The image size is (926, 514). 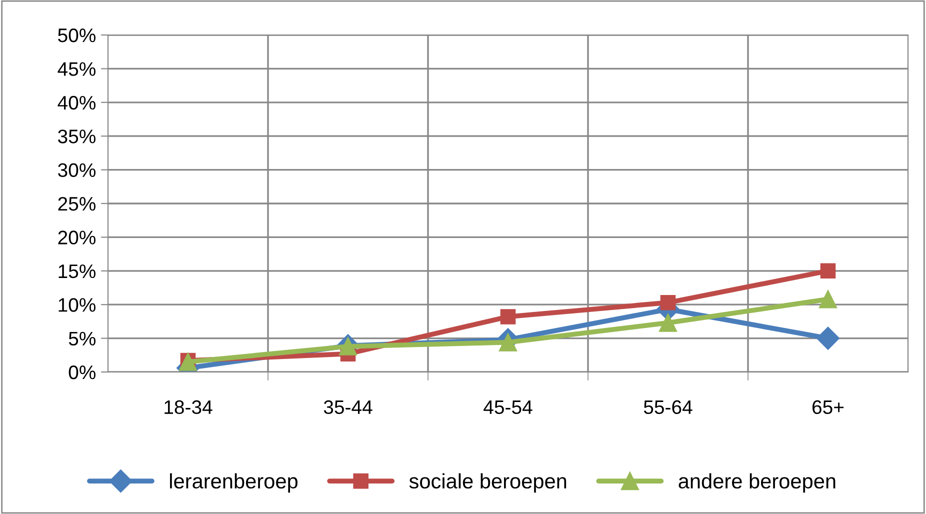 What do you see at coordinates (82, 372) in the screenshot?
I see `y-tick-label: 0%` at bounding box center [82, 372].